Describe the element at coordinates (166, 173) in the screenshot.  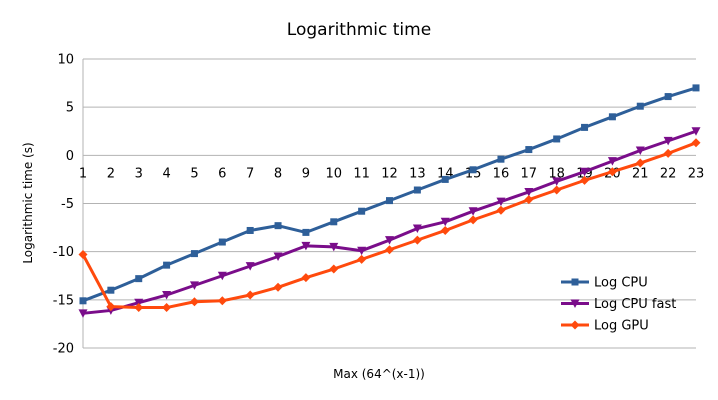
I see `x-tick-label: 4` at that location.